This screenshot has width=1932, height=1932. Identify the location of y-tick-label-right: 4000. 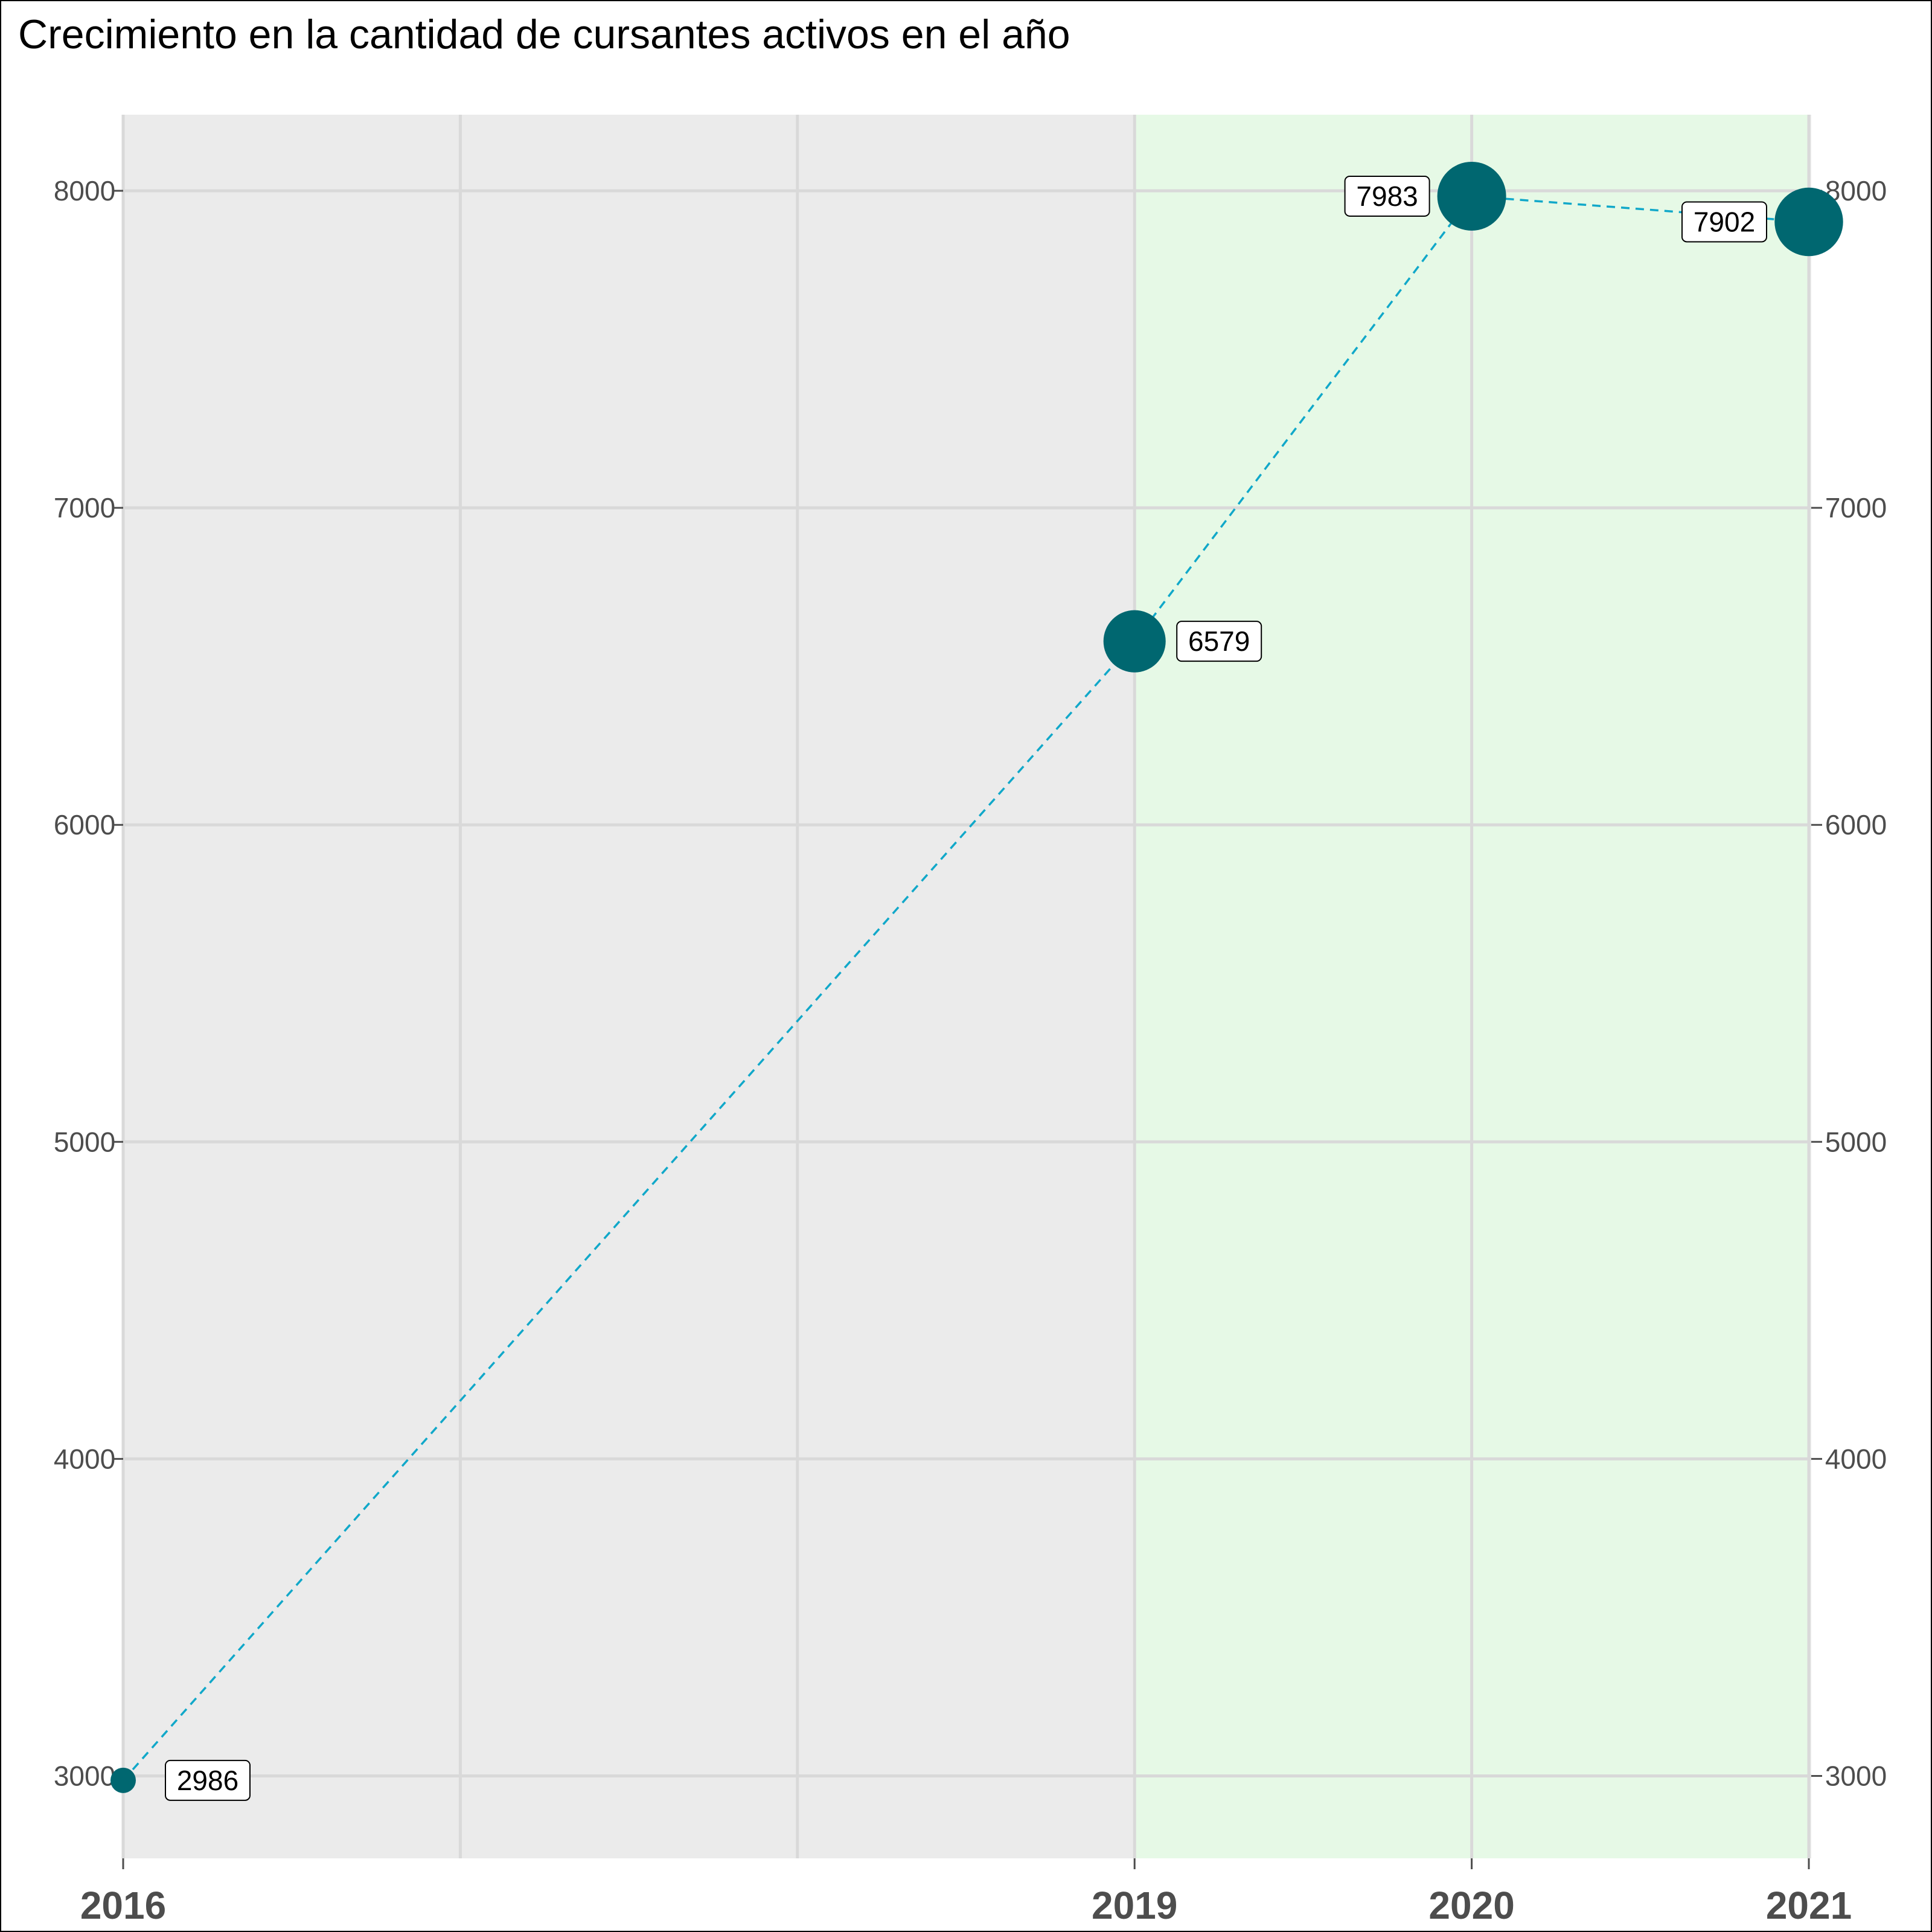
(1856, 1458).